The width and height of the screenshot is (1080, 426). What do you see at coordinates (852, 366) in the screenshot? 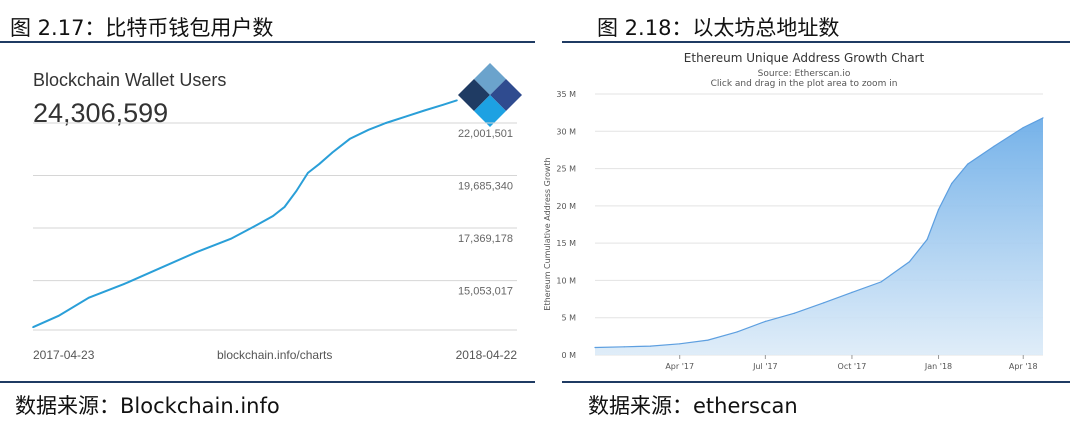
I see `eth-x-tick-2: Oct '17` at bounding box center [852, 366].